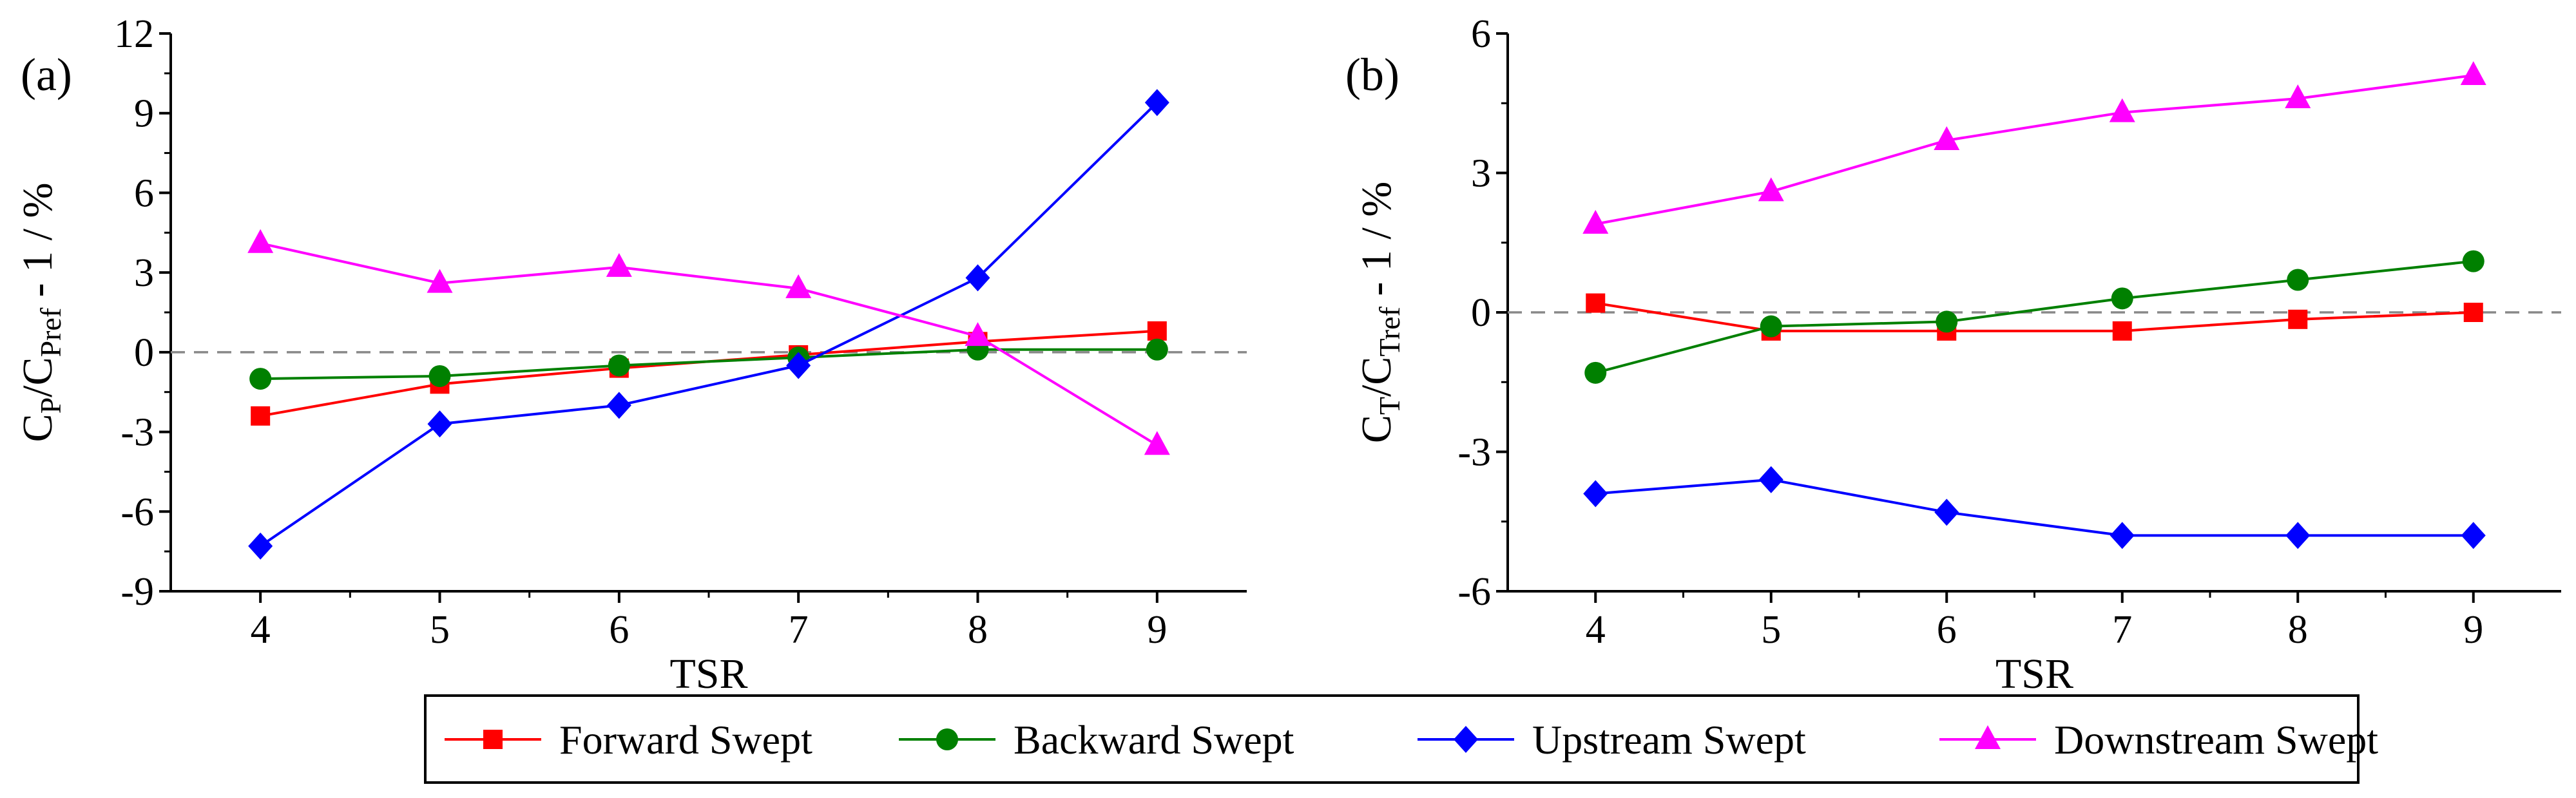 Image resolution: width=2576 pixels, height=798 pixels. I want to click on series-line-upstream-swept, so click(2034, 507).